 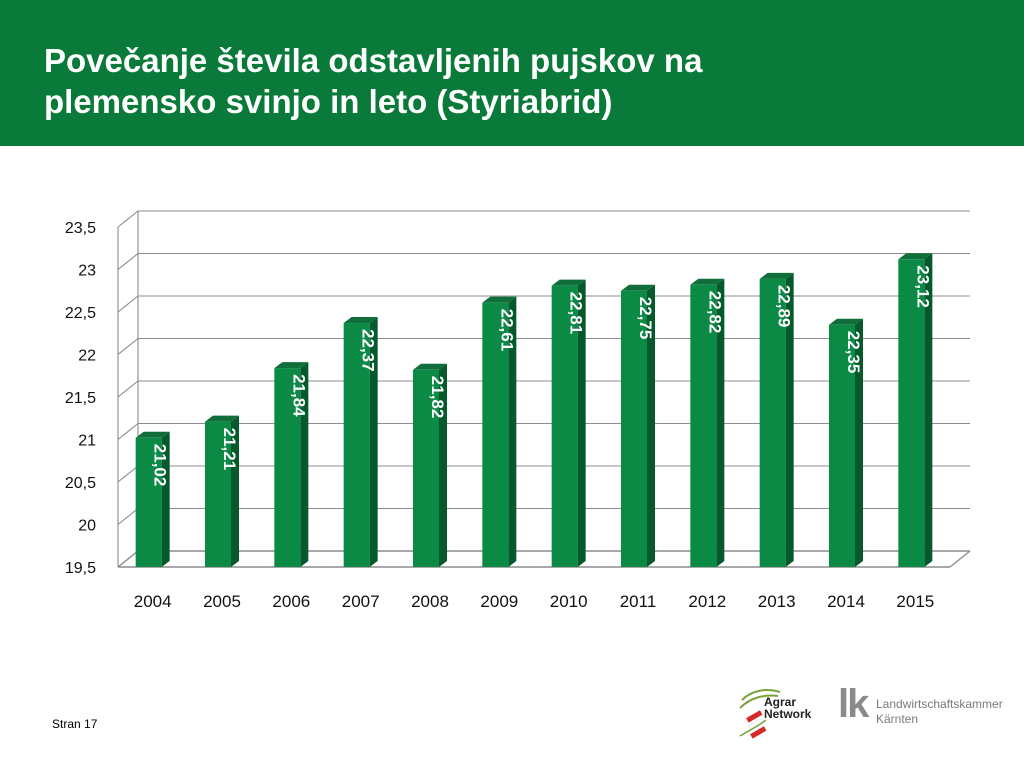 What do you see at coordinates (87, 526) in the screenshot?
I see `y-tick-label: 20` at bounding box center [87, 526].